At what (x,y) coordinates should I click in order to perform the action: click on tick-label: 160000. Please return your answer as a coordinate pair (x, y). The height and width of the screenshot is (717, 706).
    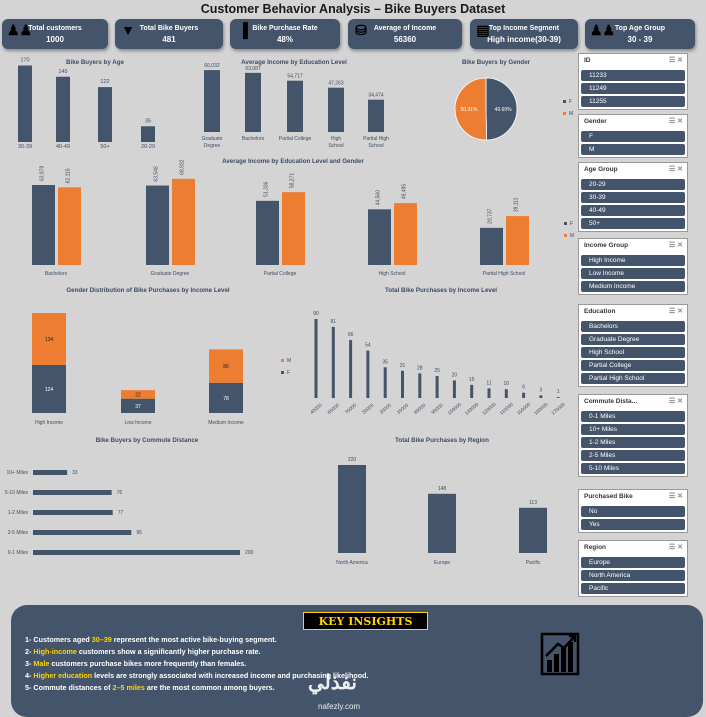
    Looking at the image, I should click on (541, 409).